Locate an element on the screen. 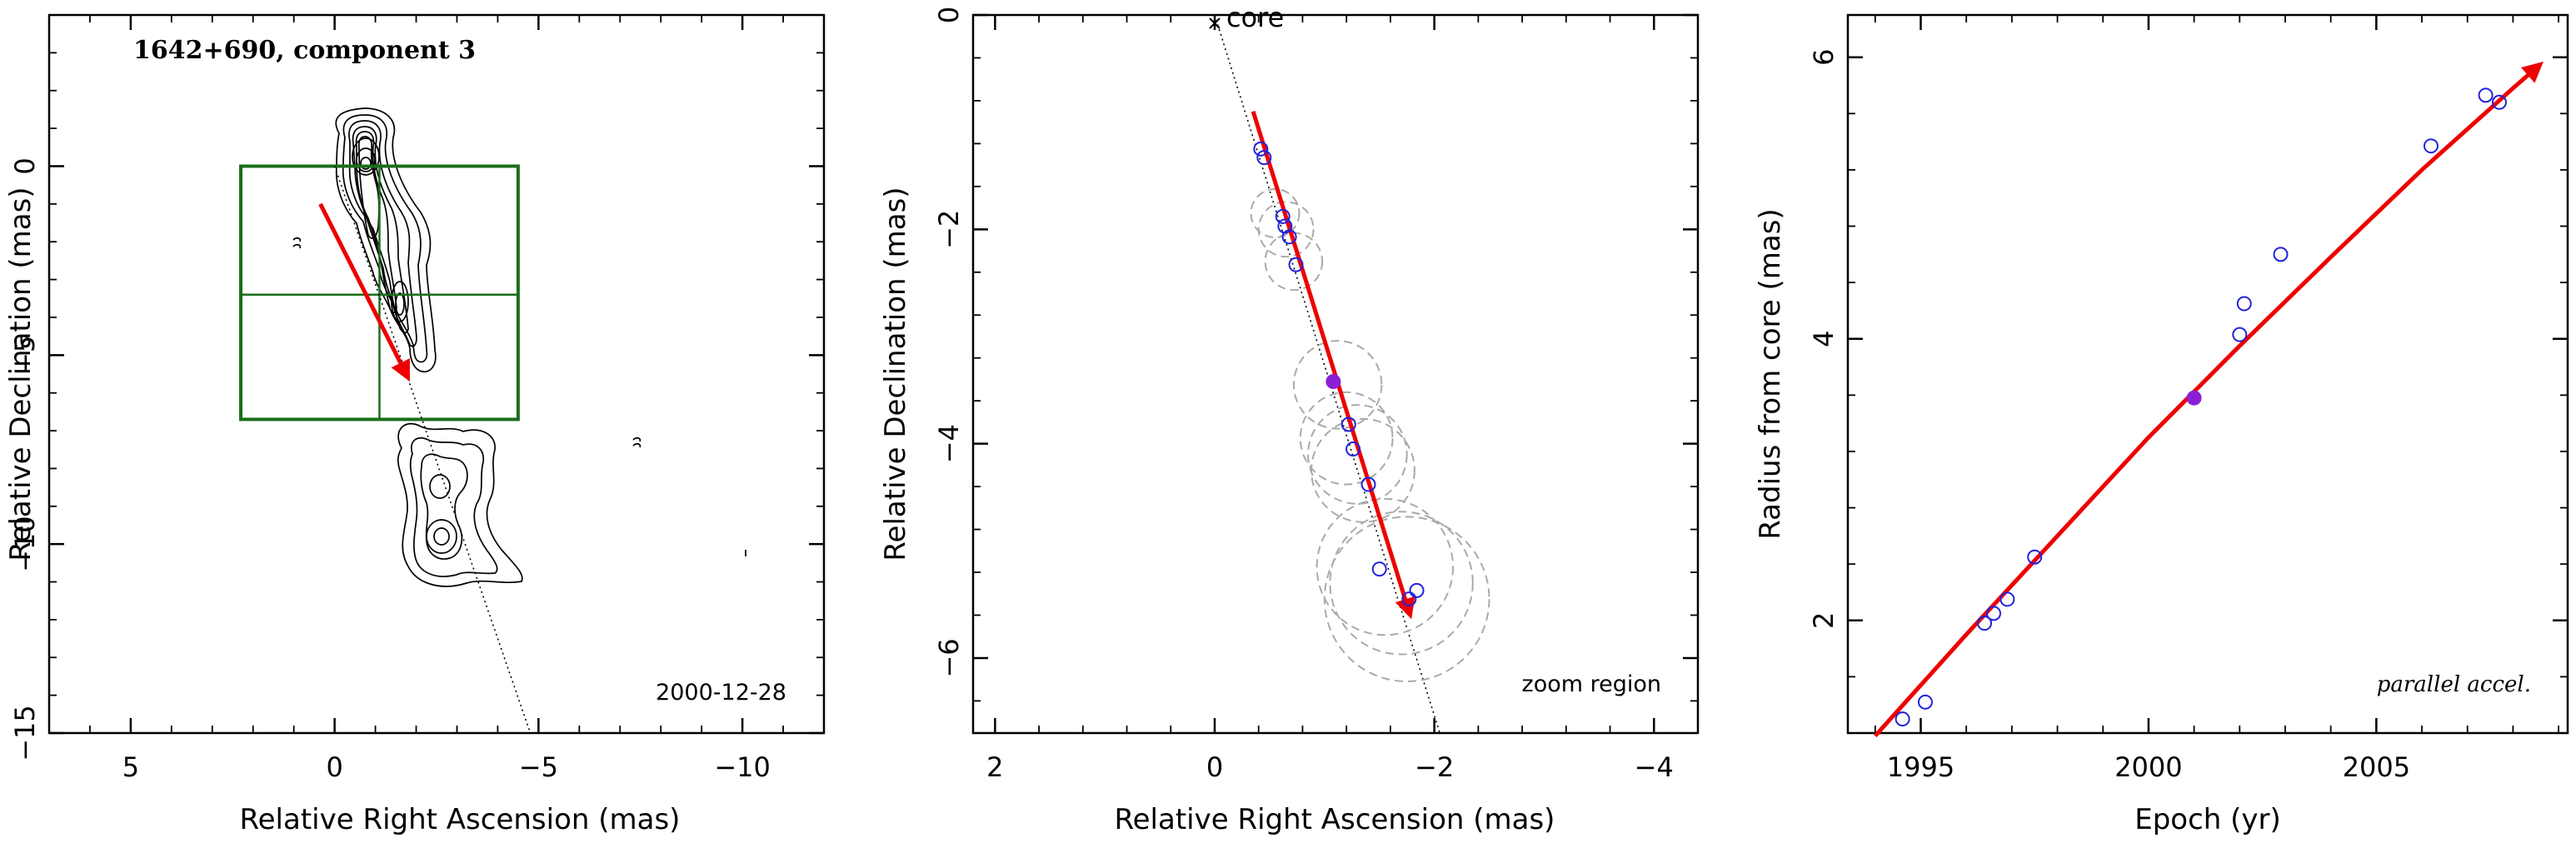  panel-3-ylabel: Radius from core (mas) is located at coordinates (1770, 373).